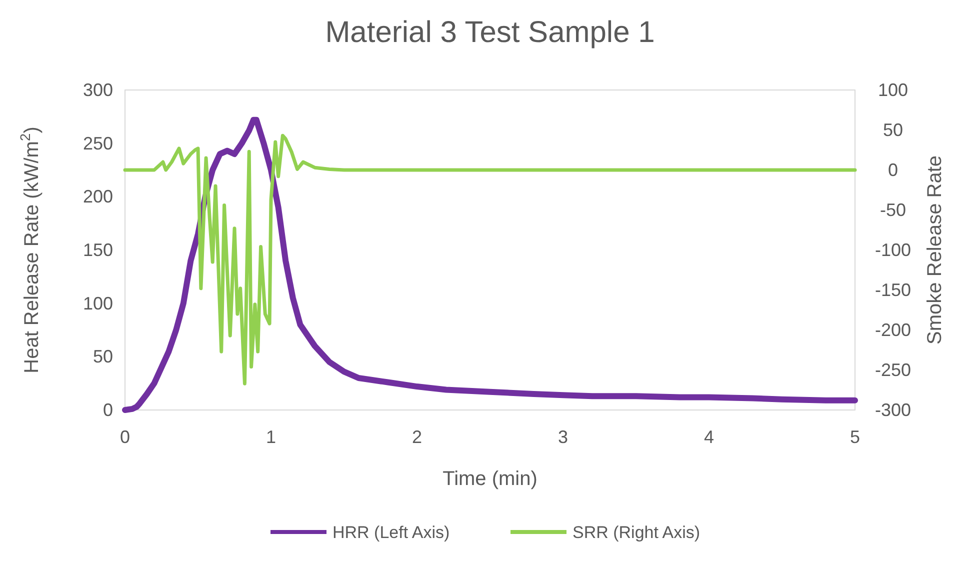  I want to click on x-tick-label: 2, so click(417, 437).